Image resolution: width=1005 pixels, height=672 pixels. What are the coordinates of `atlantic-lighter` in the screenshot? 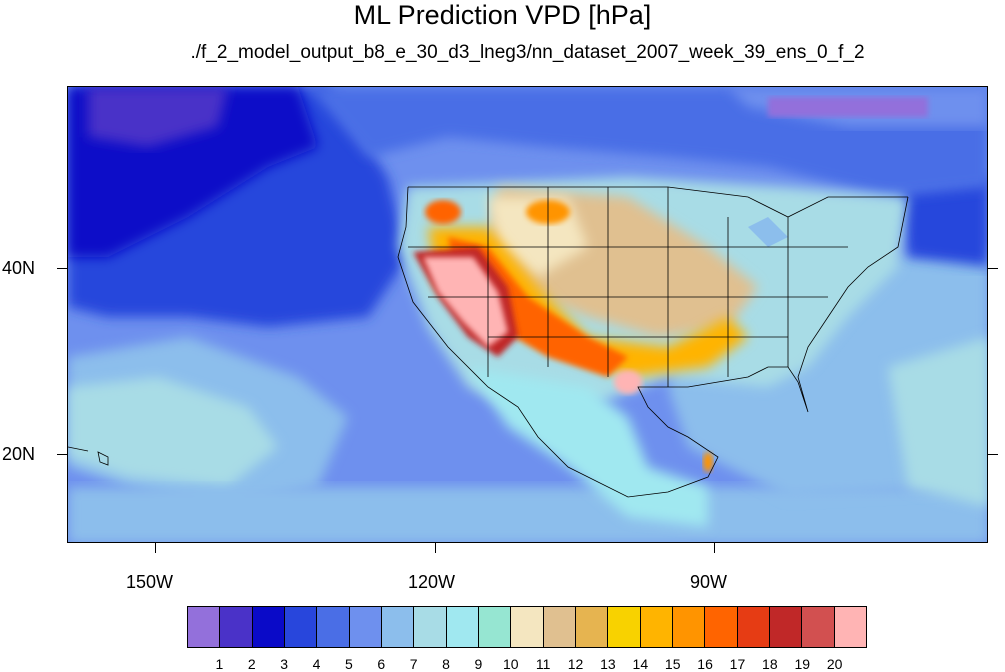 It's located at (937, 422).